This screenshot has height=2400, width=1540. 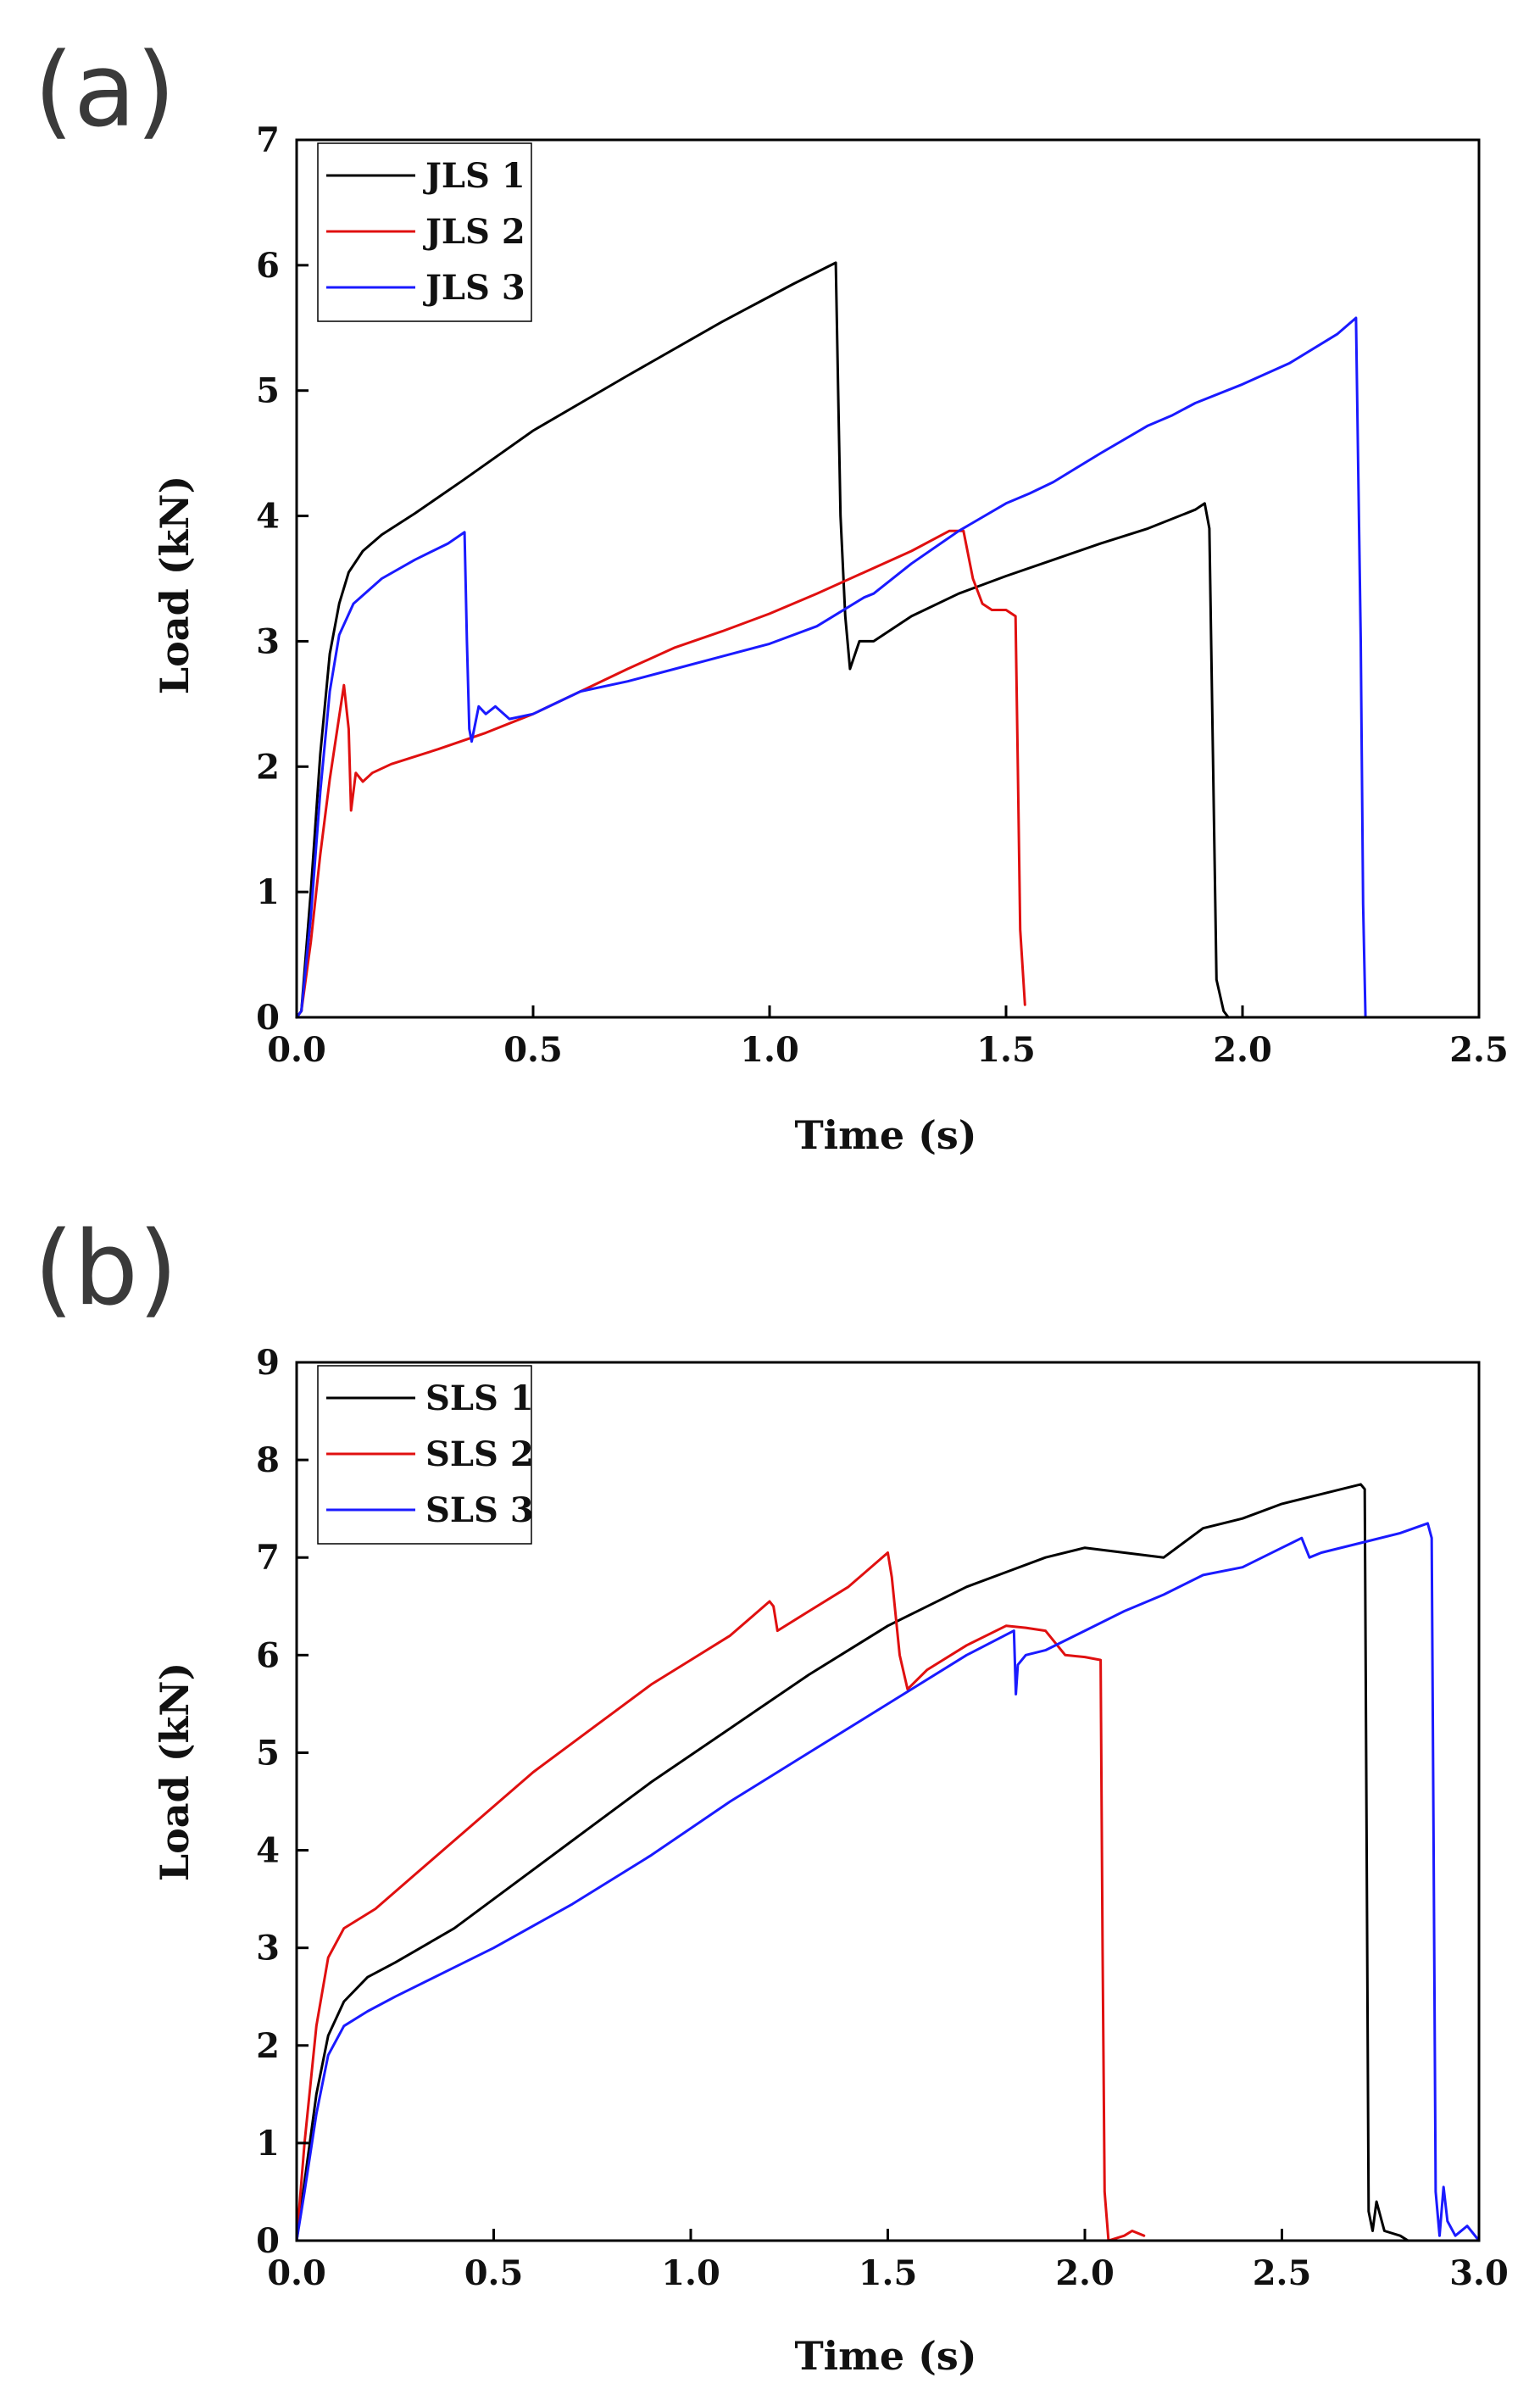 I want to click on panel-b-y-tick-label: 2, so click(x=268, y=2046).